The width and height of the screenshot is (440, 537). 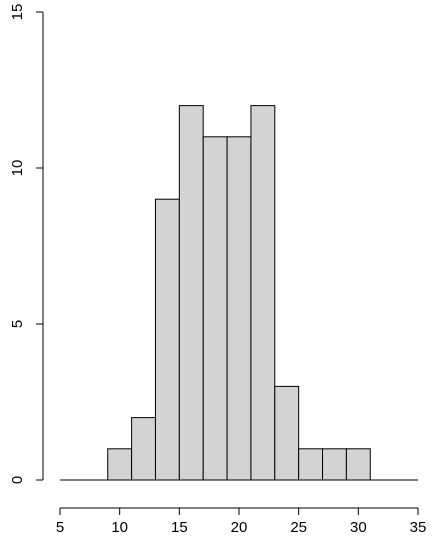 I want to click on y-tick-label: 5, so click(x=17, y=324).